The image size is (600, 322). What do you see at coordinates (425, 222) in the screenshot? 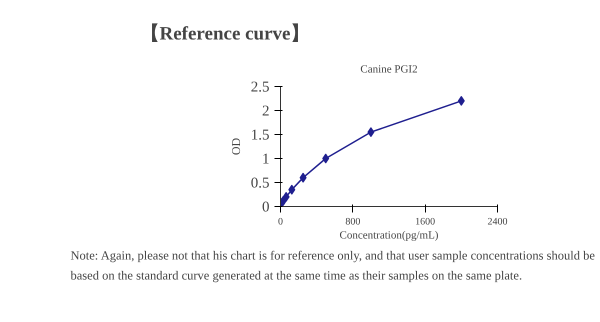
I see `x-tick-label: 1600` at bounding box center [425, 222].